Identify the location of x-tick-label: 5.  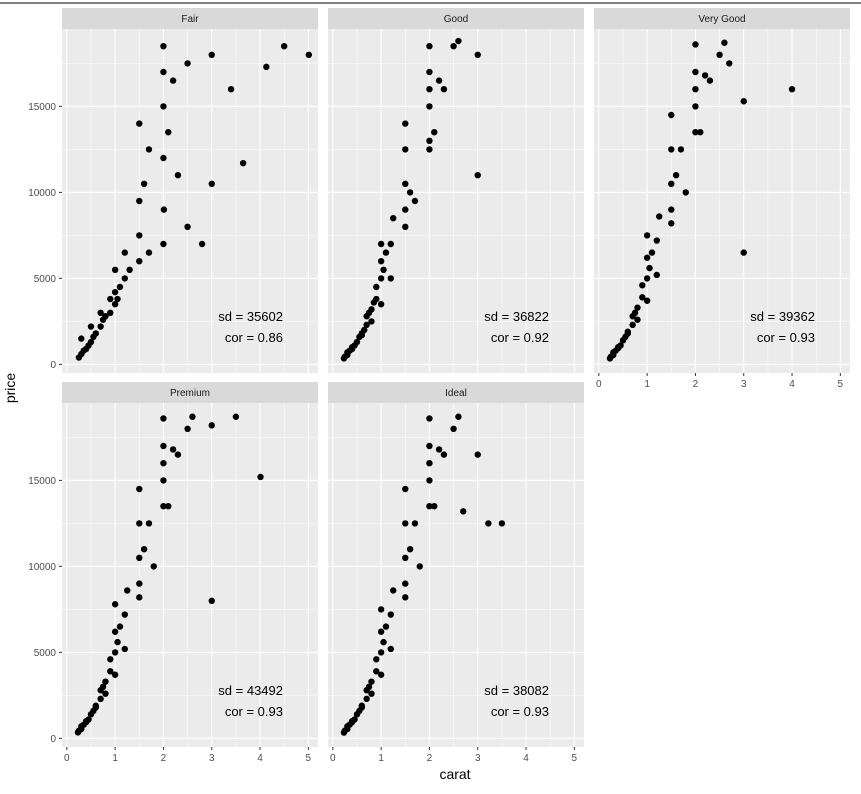
(841, 384).